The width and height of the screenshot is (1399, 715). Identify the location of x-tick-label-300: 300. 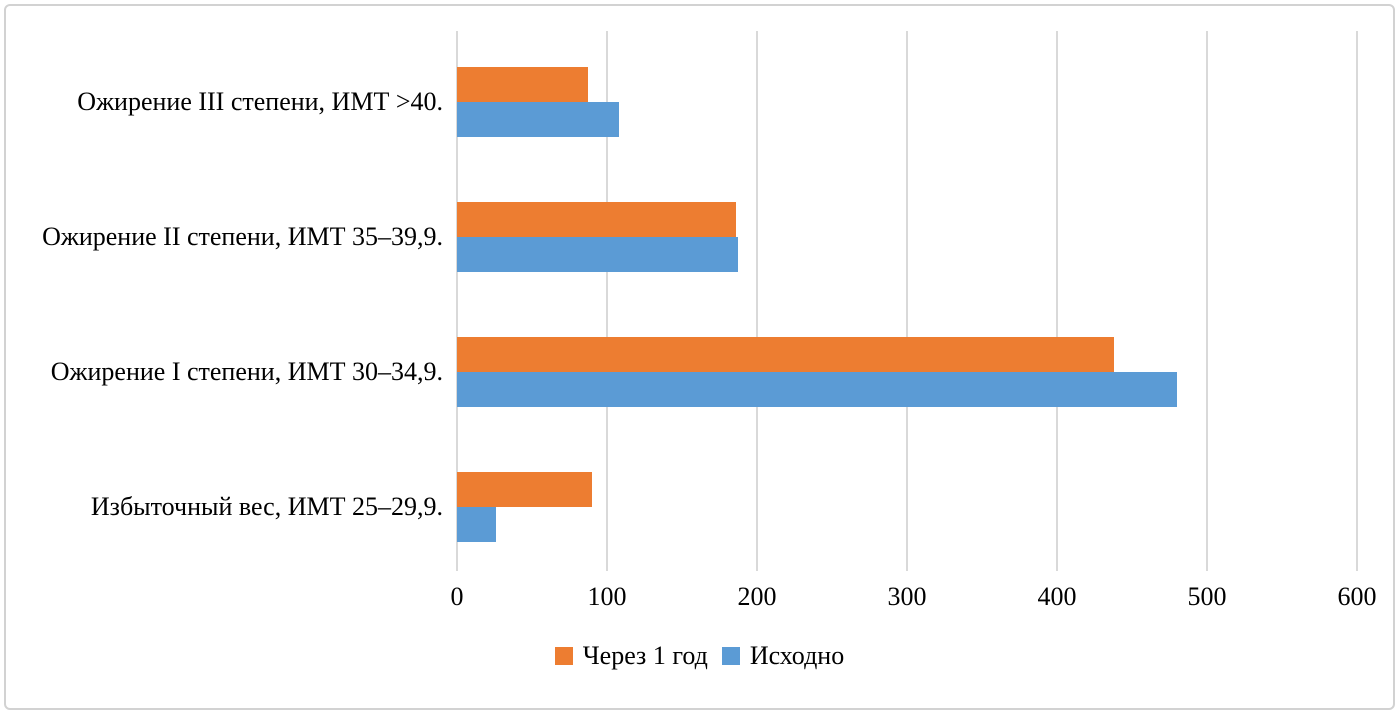
(907, 596).